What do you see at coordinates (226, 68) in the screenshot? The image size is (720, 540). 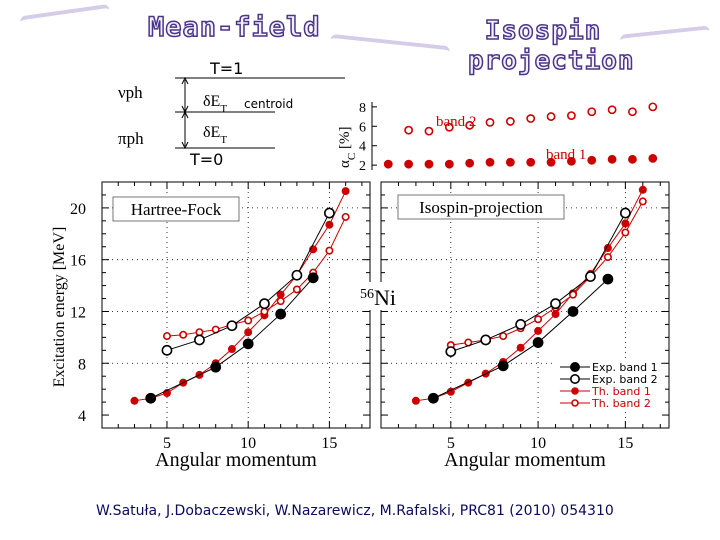 I see `t1-level-label: T=1` at bounding box center [226, 68].